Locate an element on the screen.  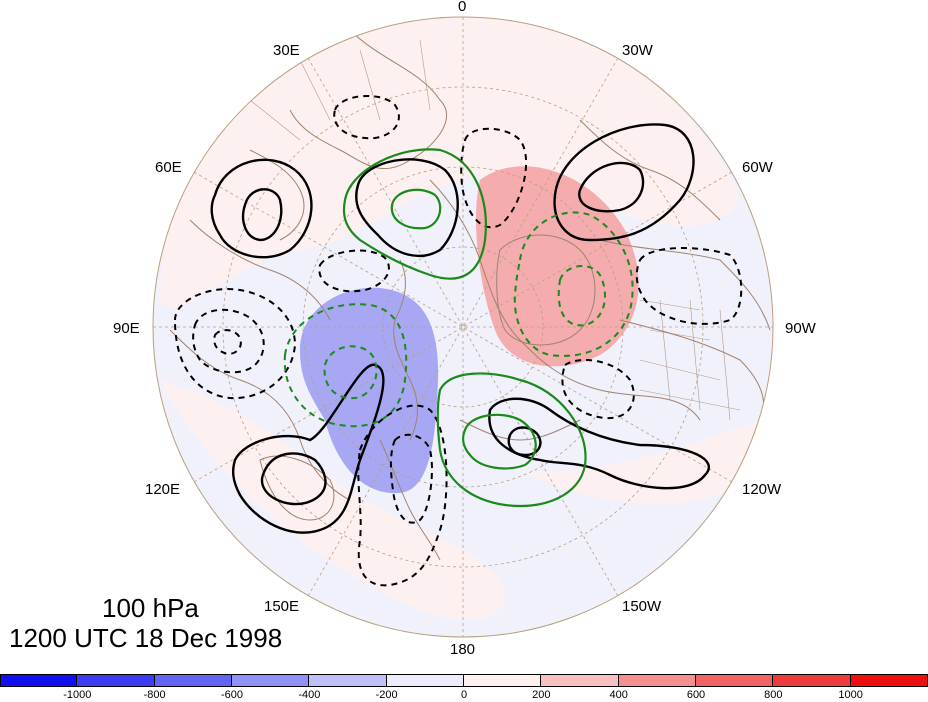
lon-label-30e: 30E is located at coordinates (286, 50).